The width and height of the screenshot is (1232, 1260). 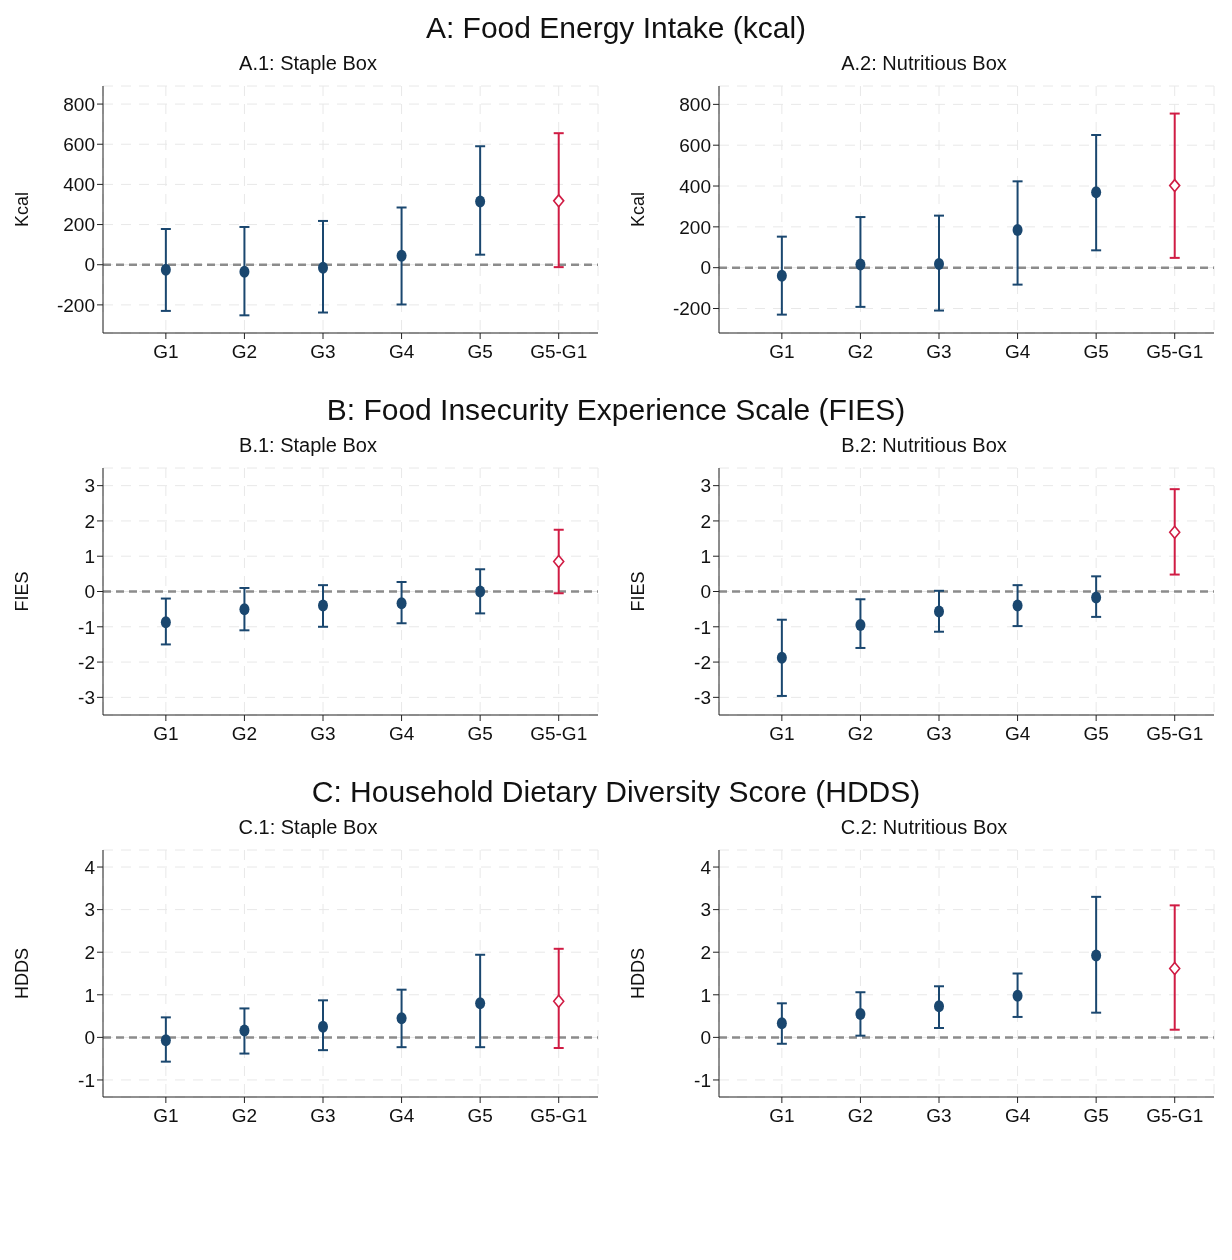 I want to click on chart-title: C.1: Staple Box, so click(x=308, y=828).